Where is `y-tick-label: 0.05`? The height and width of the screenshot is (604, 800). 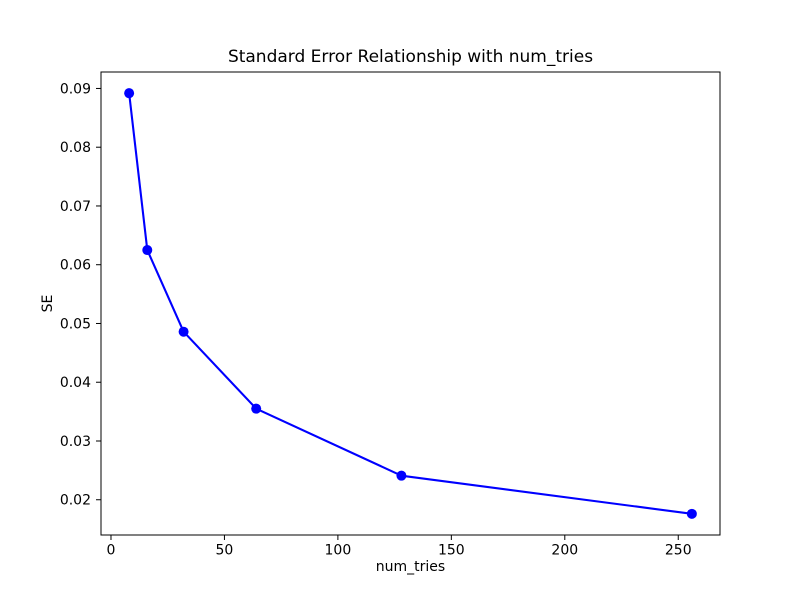
y-tick-label: 0.05 is located at coordinates (75, 324).